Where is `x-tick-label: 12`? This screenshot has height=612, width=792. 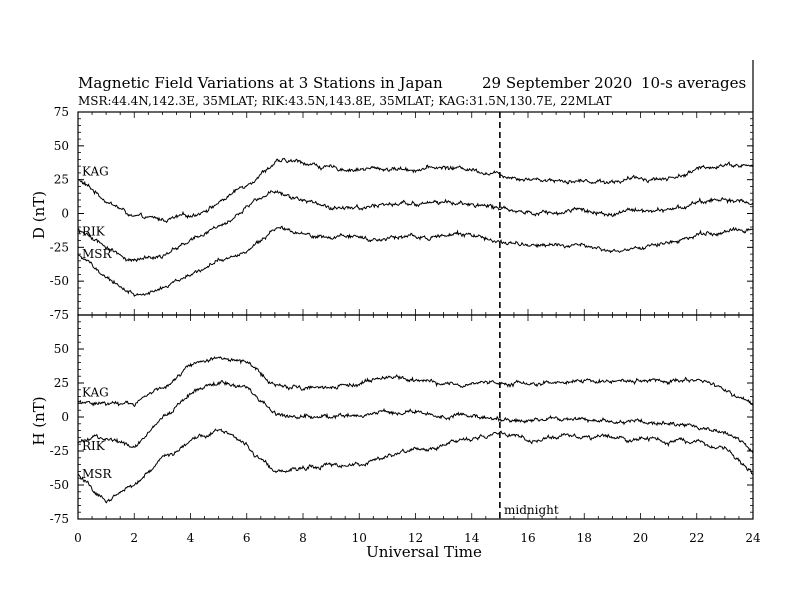 x-tick-label: 12 is located at coordinates (415, 538).